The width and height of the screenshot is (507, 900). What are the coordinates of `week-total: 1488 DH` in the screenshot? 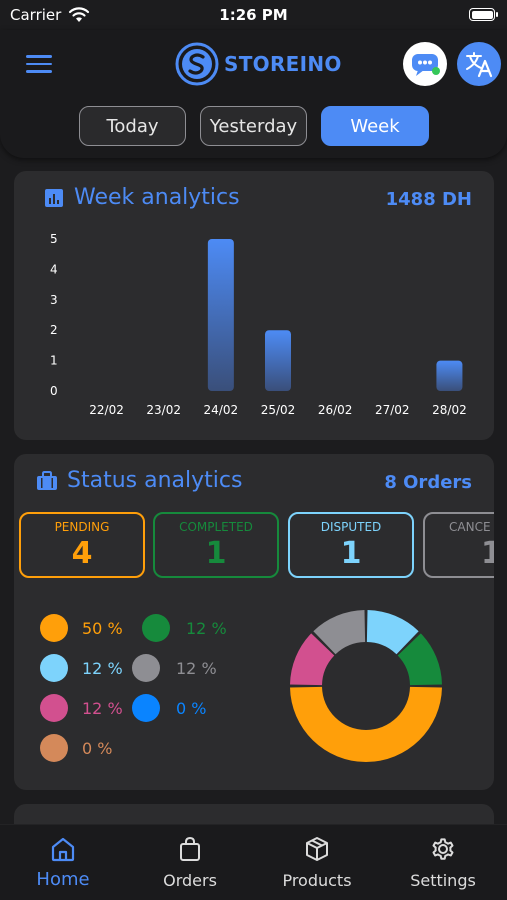 It's located at (428, 199).